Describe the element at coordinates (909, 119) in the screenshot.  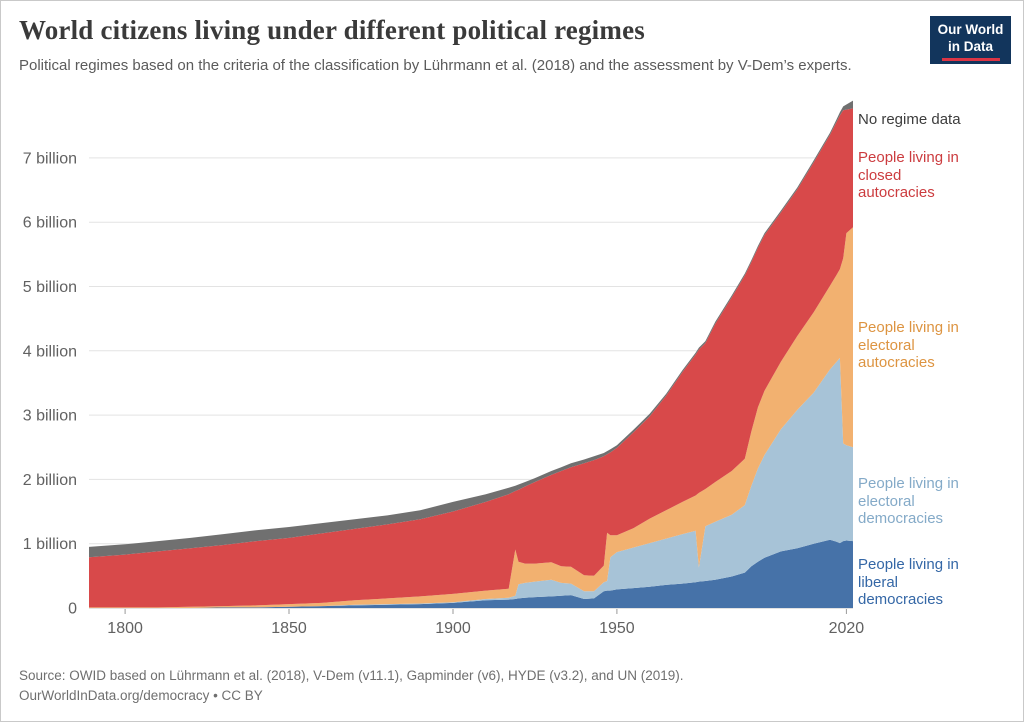
I see `series-label-no-regime-data: No regime data` at that location.